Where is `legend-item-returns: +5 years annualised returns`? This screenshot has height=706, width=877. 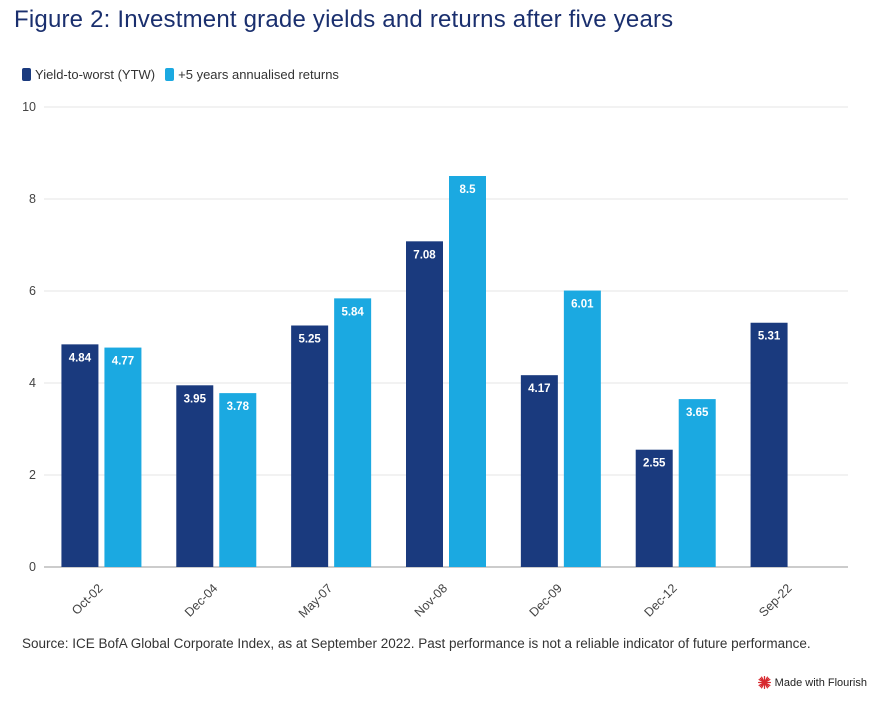
legend-item-returns: +5 years annualised returns is located at coordinates (252, 74).